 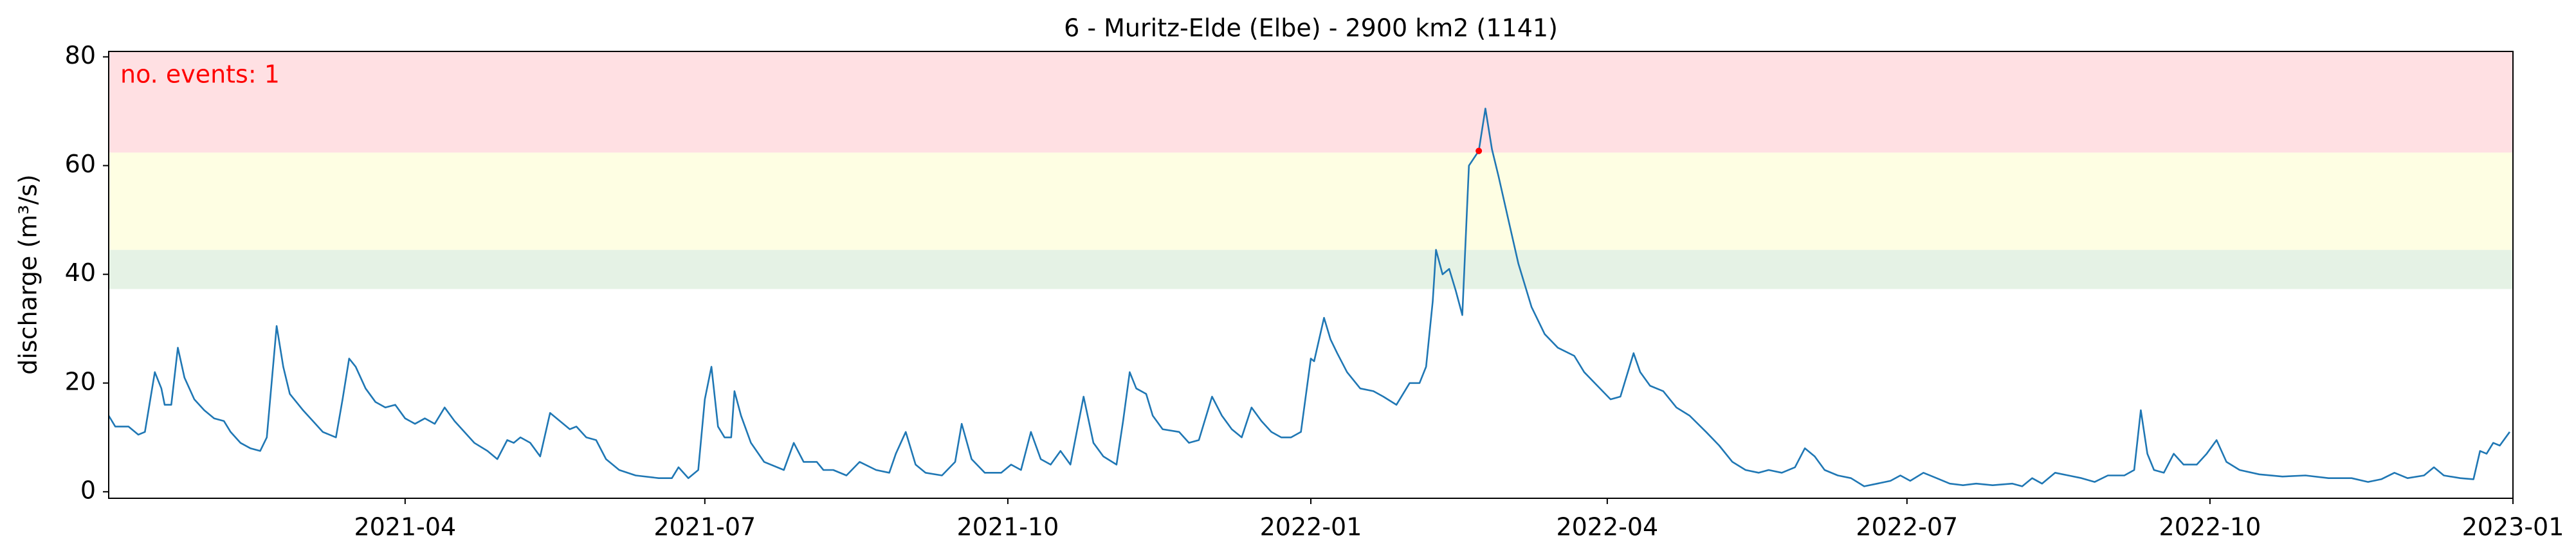 I want to click on y-axis-label: discharge (m³/s), so click(x=28, y=274).